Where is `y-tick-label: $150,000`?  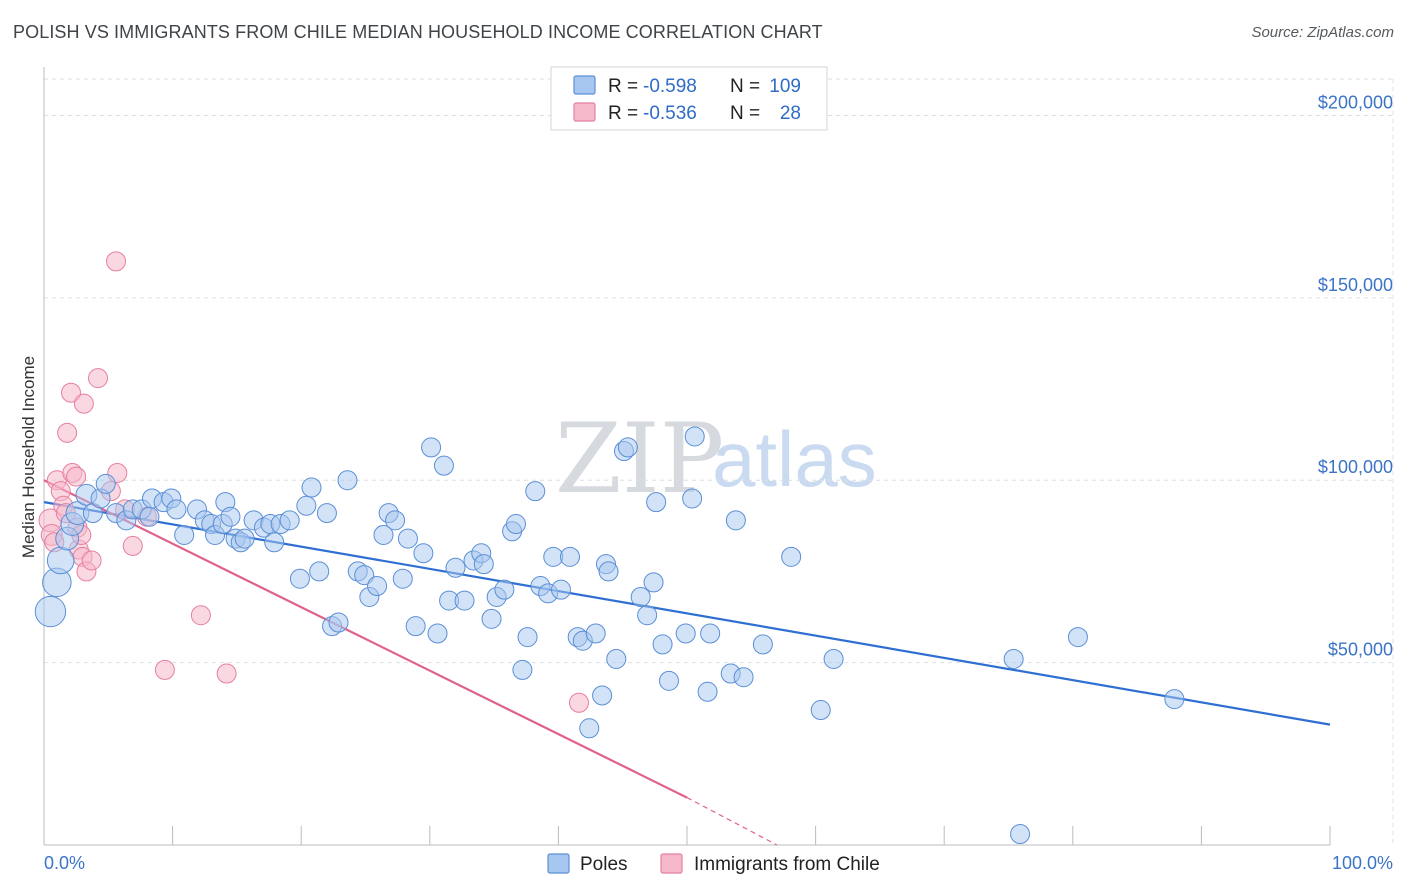 y-tick-label: $150,000 is located at coordinates (1355, 285).